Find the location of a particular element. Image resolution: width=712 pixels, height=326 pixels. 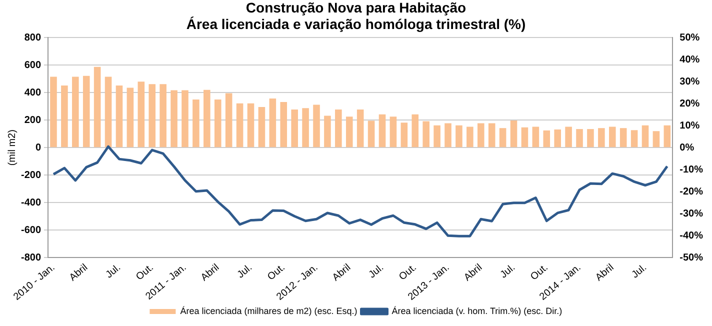

y2-tick-label: -40% is located at coordinates (692, 236).